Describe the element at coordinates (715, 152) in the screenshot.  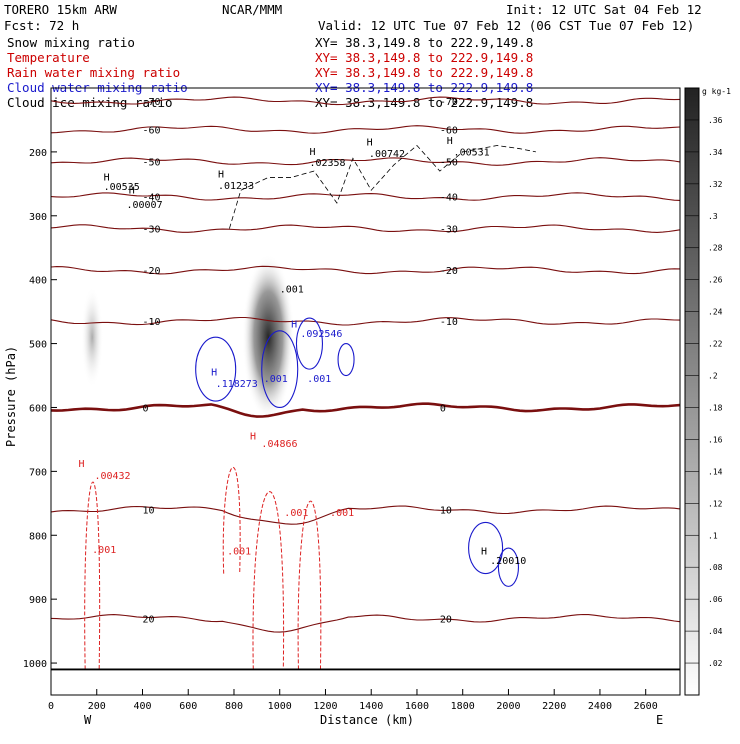
I see `colorbar-tick-label: .34` at that location.